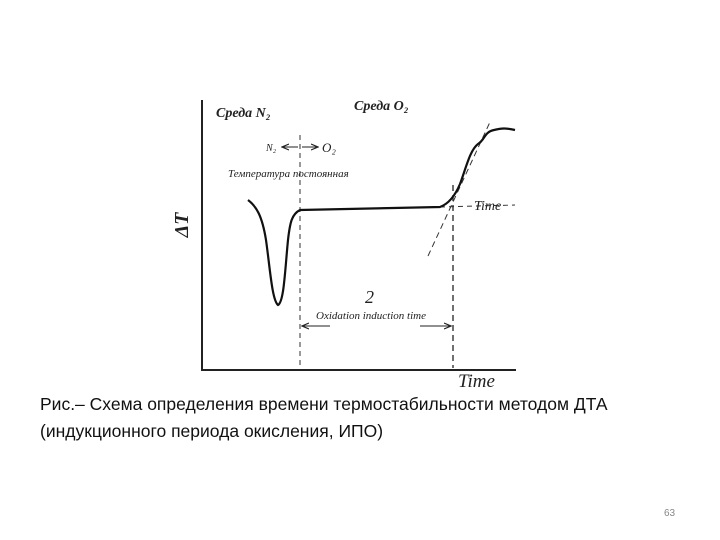 The height and width of the screenshot is (540, 720). Describe the element at coordinates (212, 431) in the screenshot. I see `caption-line: (индукционного периода окисления, ИПО)` at that location.